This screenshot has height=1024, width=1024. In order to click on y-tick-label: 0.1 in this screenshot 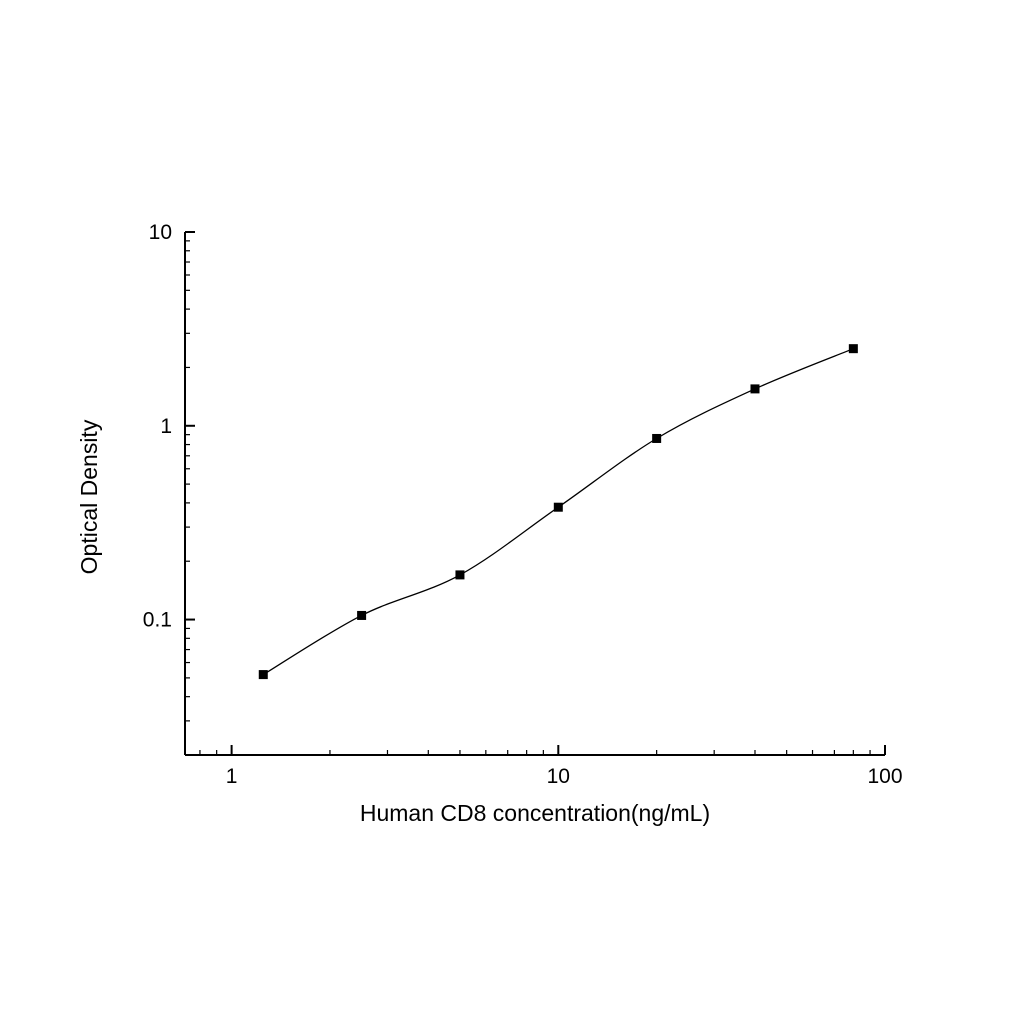, I will do `click(157, 620)`.